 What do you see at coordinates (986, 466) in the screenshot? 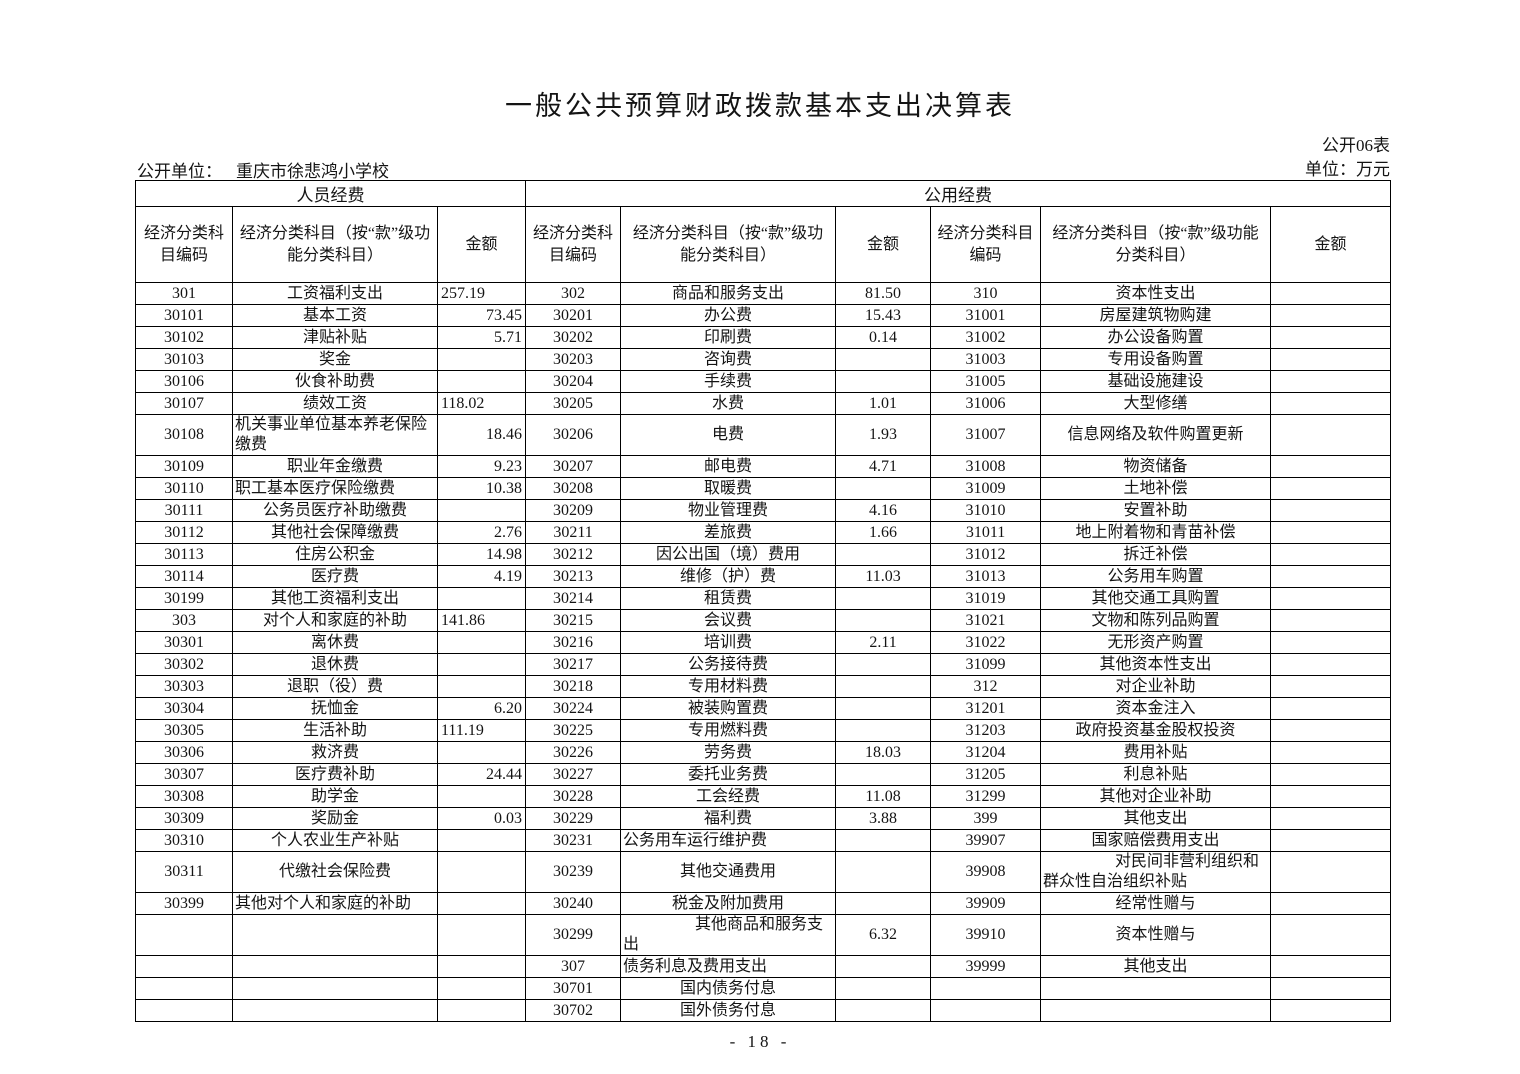
I see `code-cell: 31008` at bounding box center [986, 466].